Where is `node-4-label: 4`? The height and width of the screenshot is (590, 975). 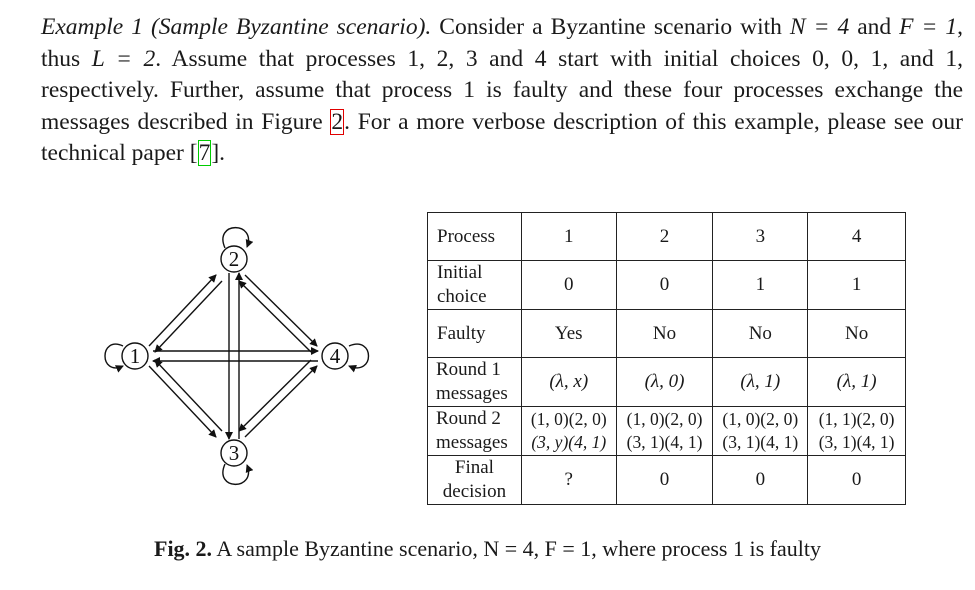
node-4-label: 4 is located at coordinates (335, 356).